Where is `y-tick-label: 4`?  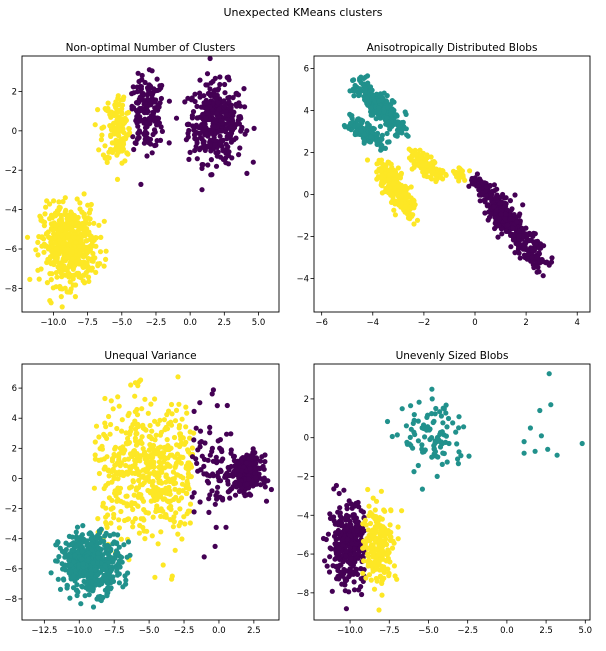 y-tick-label: 4 is located at coordinates (306, 112).